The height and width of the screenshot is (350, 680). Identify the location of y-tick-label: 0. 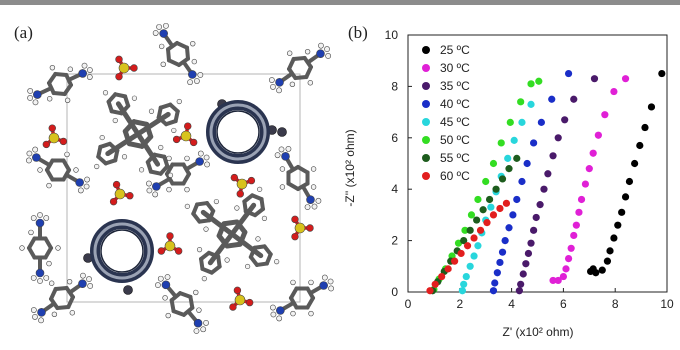
(394, 292).